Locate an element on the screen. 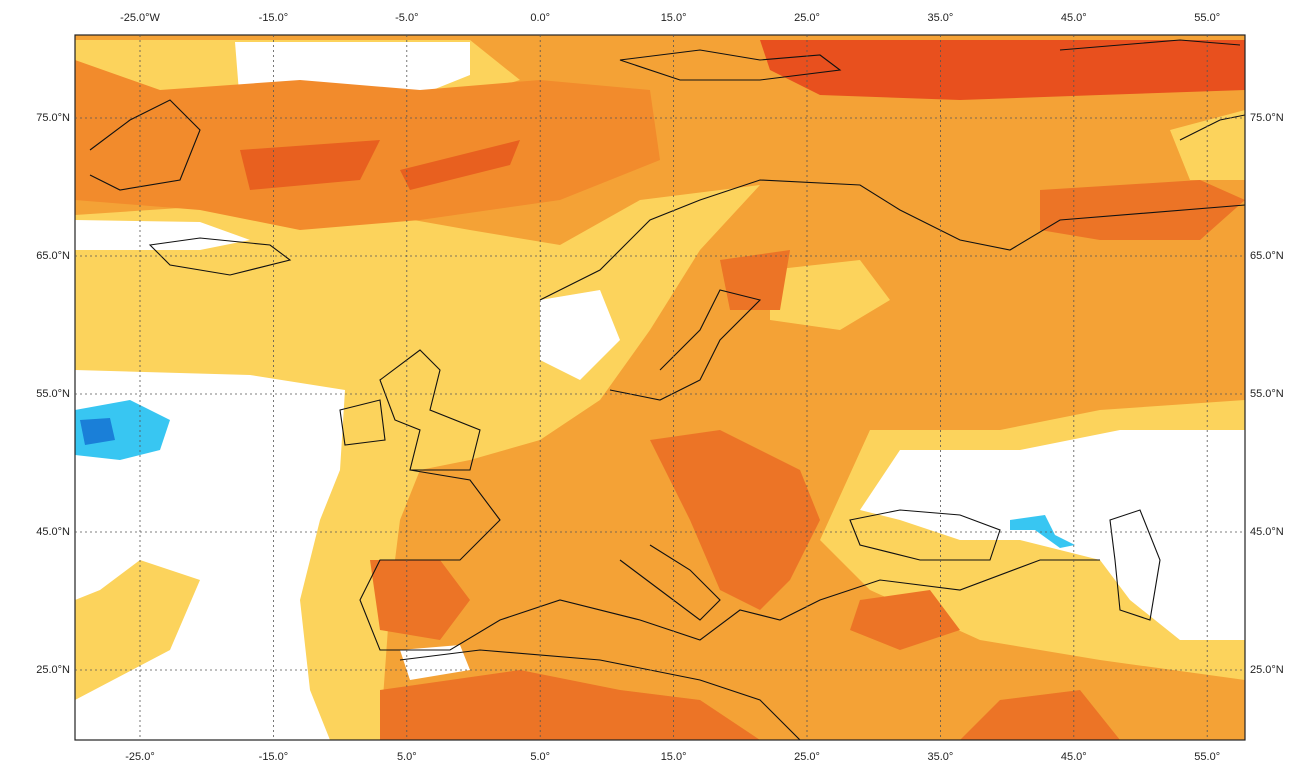  top-label: 0.0° is located at coordinates (540, 18).